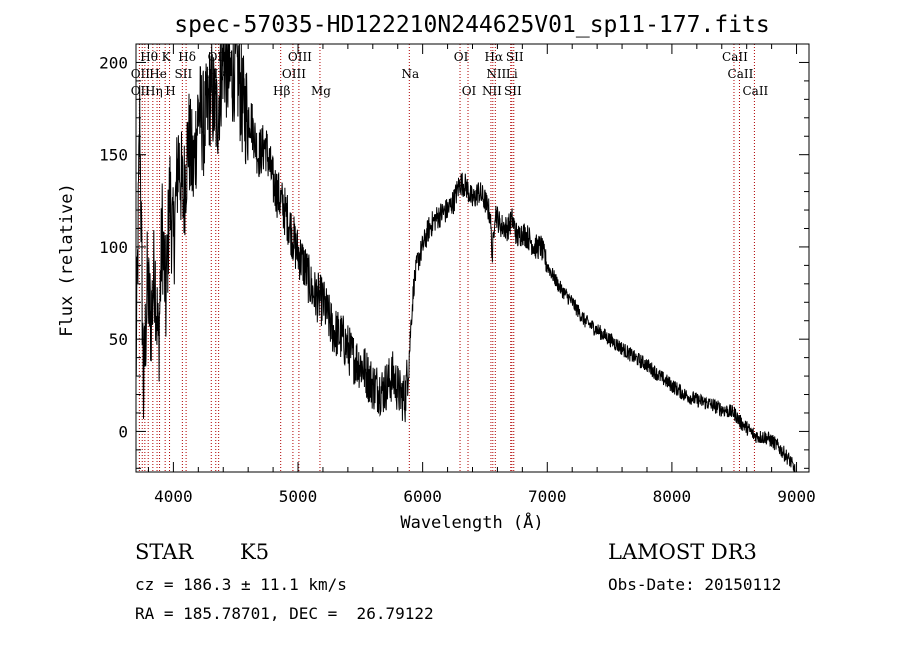 This screenshot has width=900, height=649. Describe the element at coordinates (735, 57) in the screenshot. I see `line-label-8: CaII` at that location.